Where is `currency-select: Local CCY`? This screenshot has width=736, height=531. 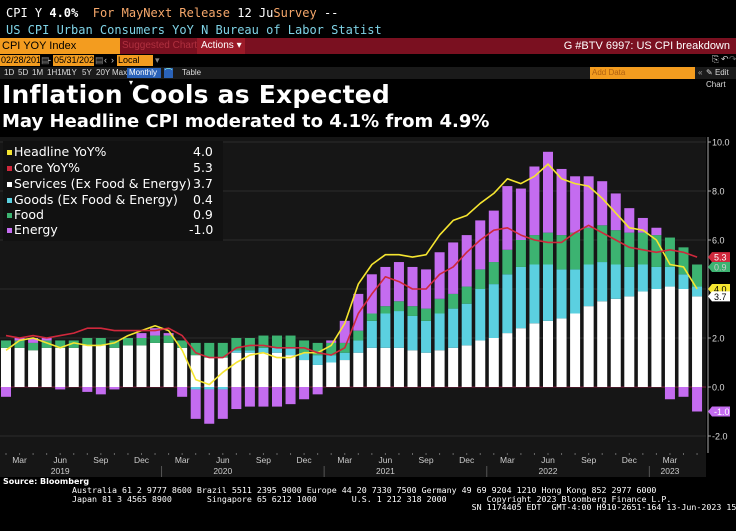
currency-select: Local CCY is located at coordinates (135, 65).